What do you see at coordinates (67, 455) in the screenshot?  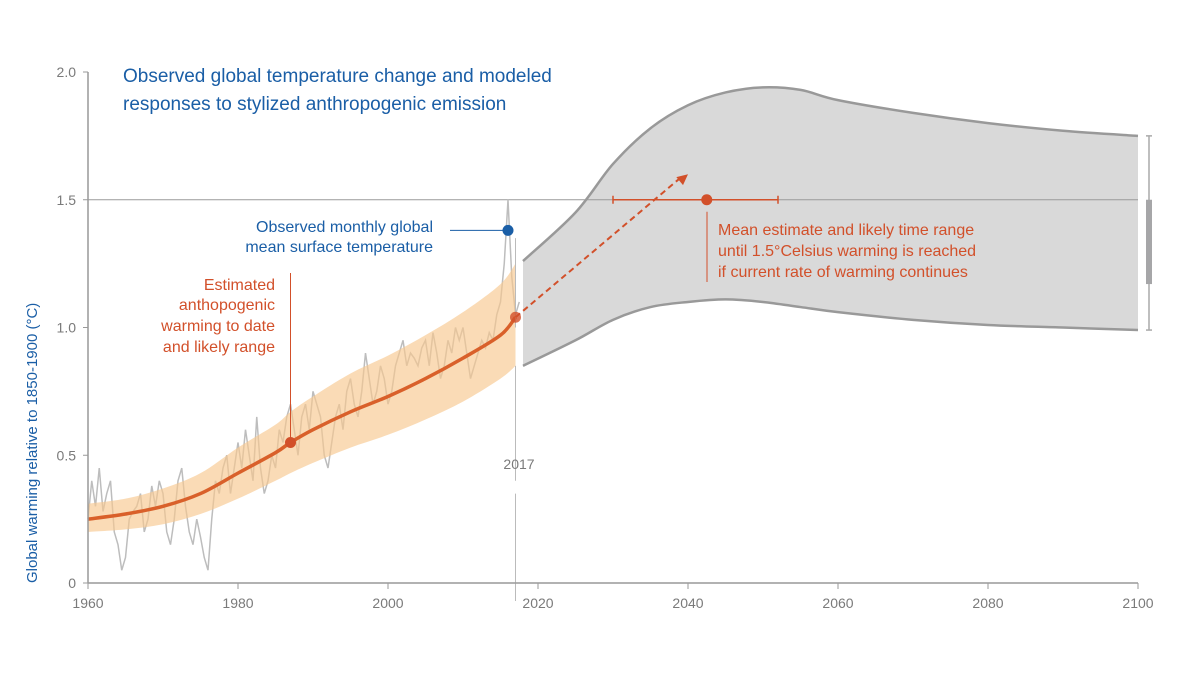 I see `y-tick-label: 0.5` at bounding box center [67, 455].